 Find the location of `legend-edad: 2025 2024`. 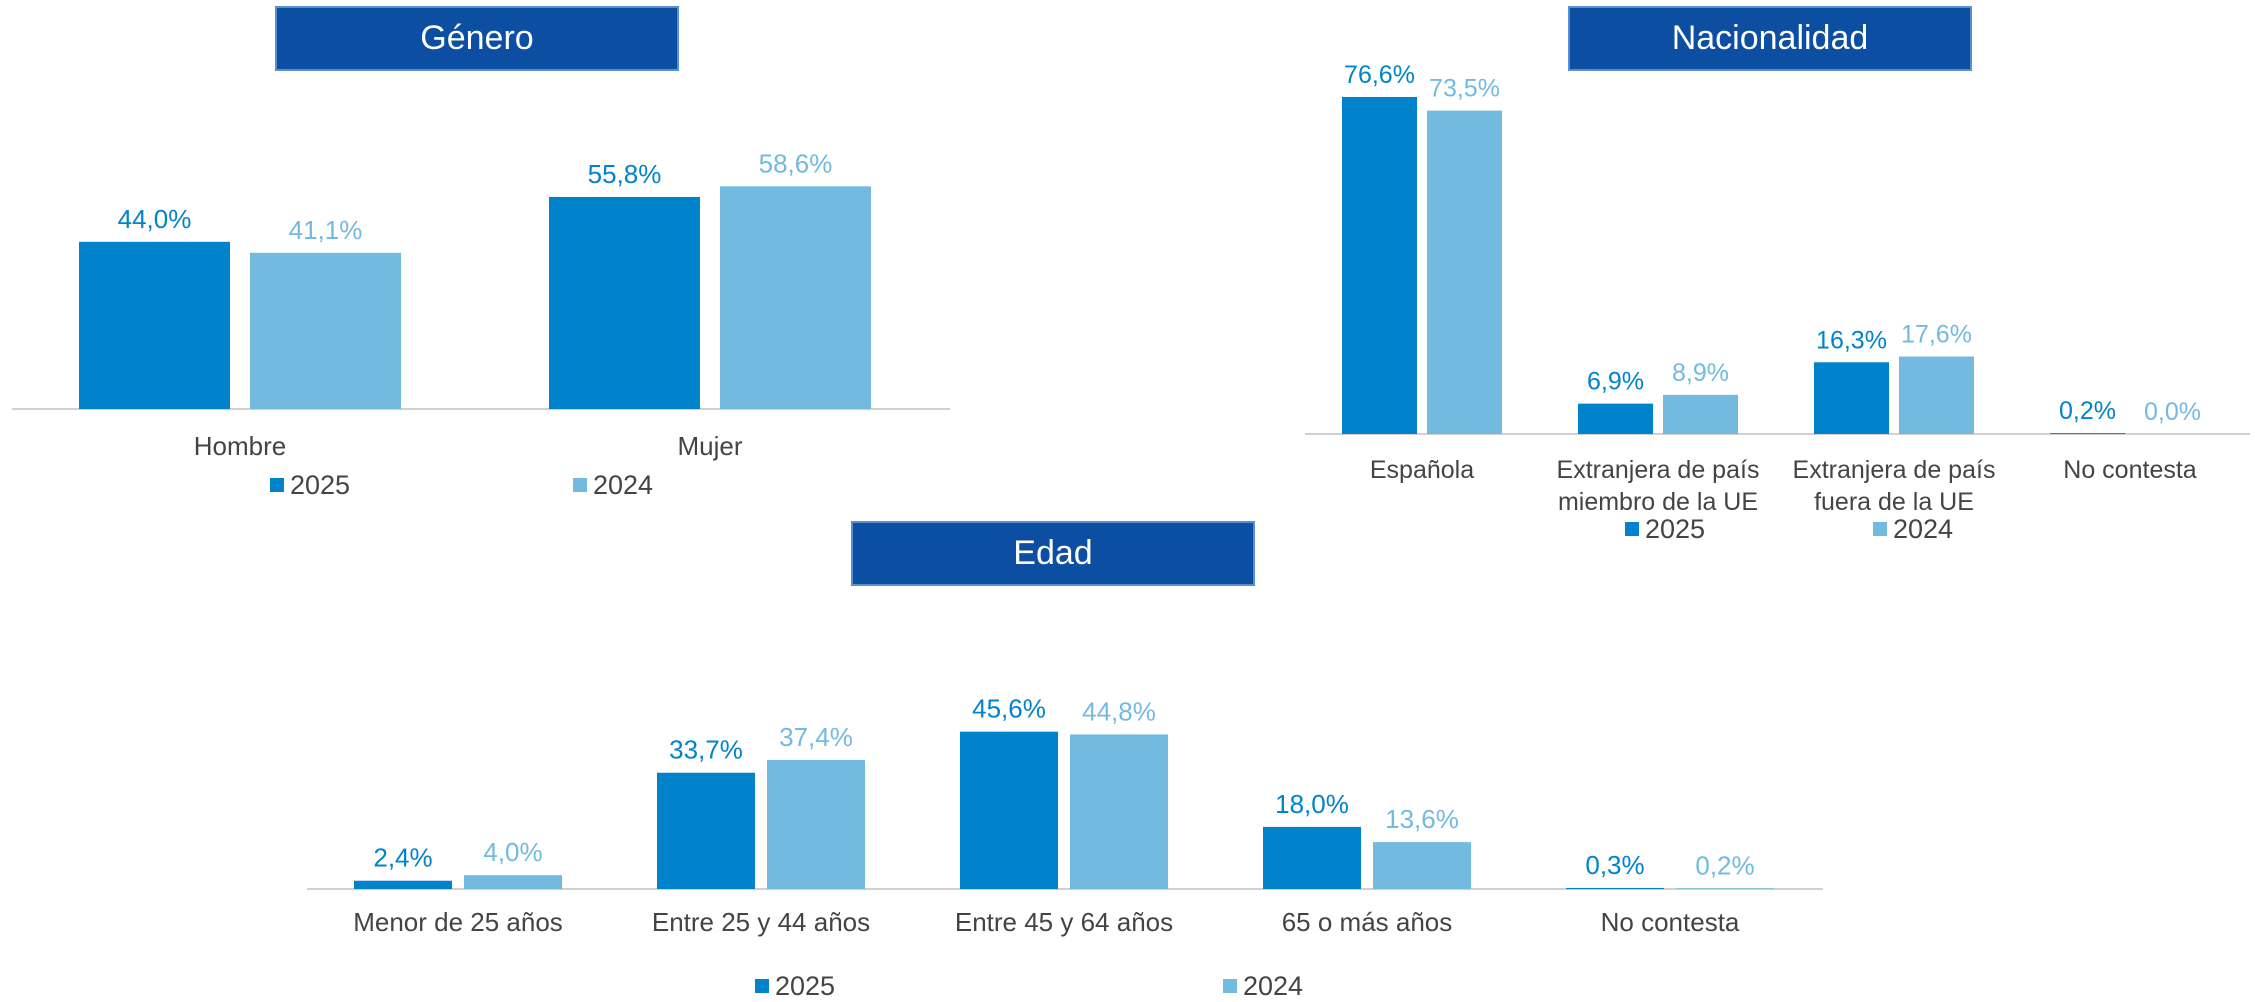

legend-edad: 2025 2024 is located at coordinates (920, 986).